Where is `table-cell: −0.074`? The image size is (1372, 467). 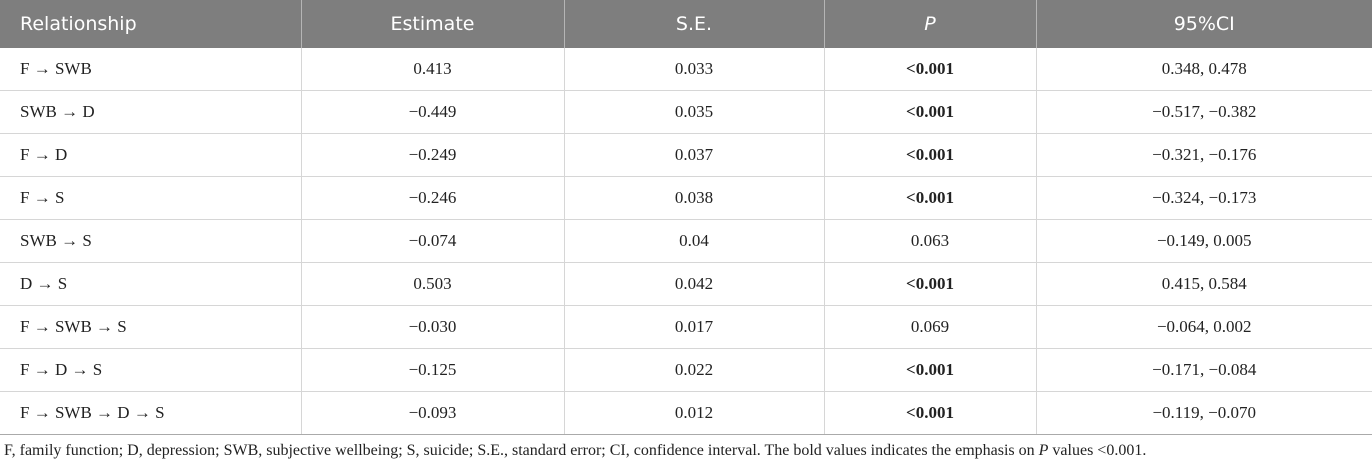
table-cell: −0.074 is located at coordinates (432, 241).